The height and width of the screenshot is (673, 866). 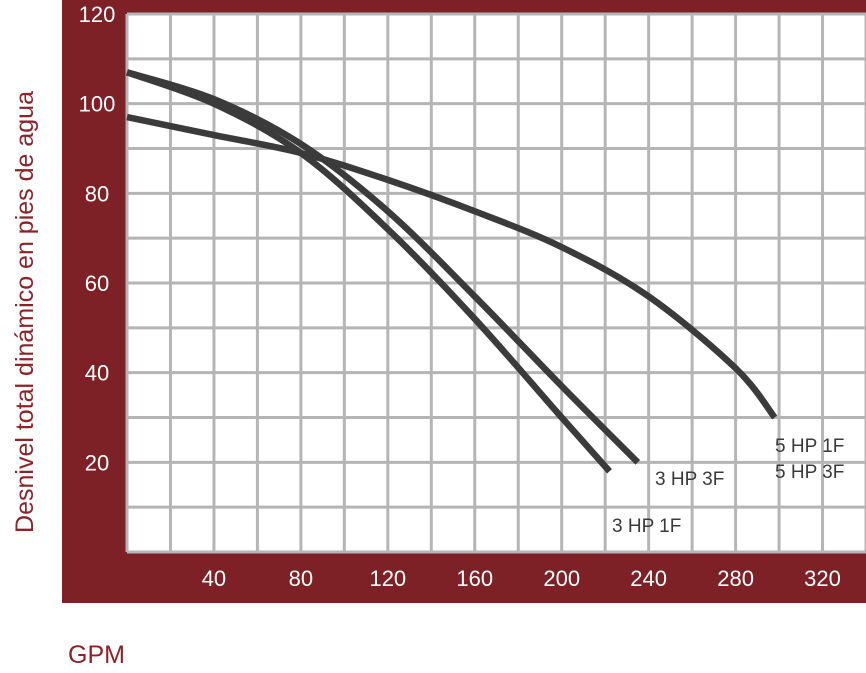 What do you see at coordinates (97, 373) in the screenshot?
I see `y-tick-label: 40` at bounding box center [97, 373].